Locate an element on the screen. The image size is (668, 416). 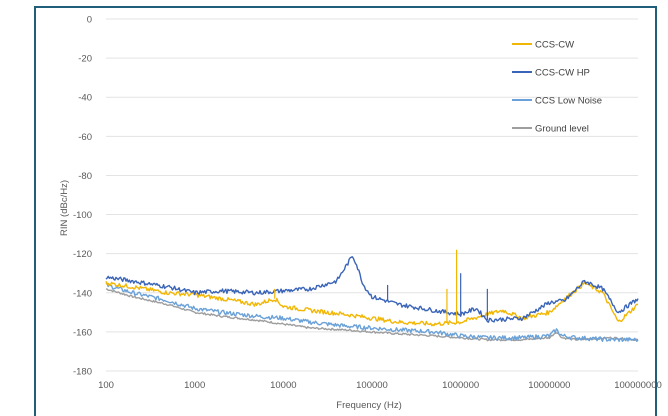
legend-label: CCS Low Noise is located at coordinates (568, 101).